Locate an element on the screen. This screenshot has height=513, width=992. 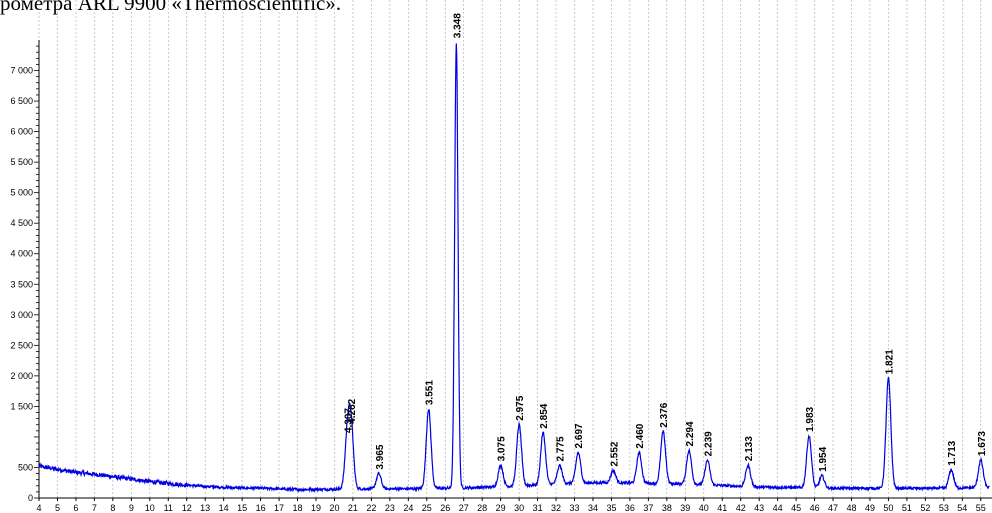
x-tick-label: 28 is located at coordinates (482, 508).